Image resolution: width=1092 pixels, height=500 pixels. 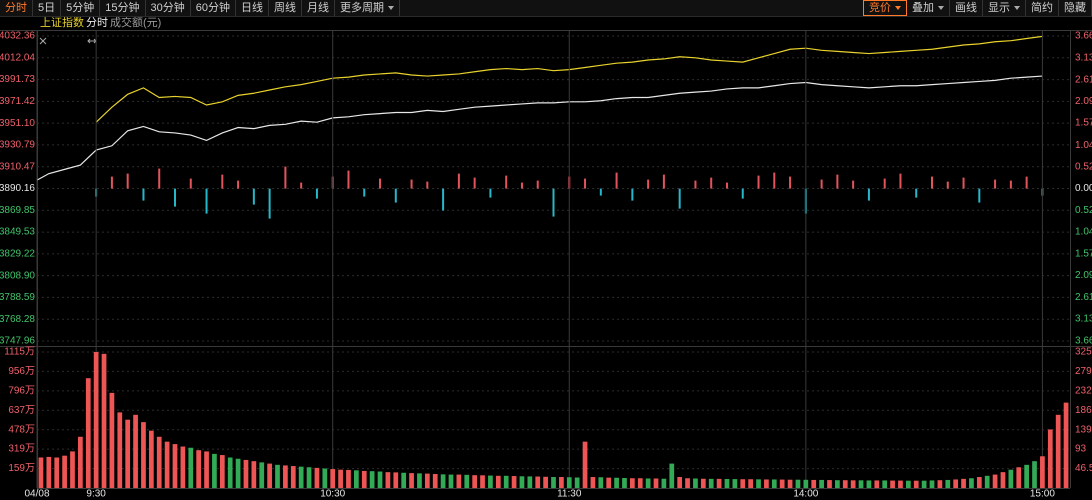 I want to click on tab-label: 日线, so click(x=252, y=7).